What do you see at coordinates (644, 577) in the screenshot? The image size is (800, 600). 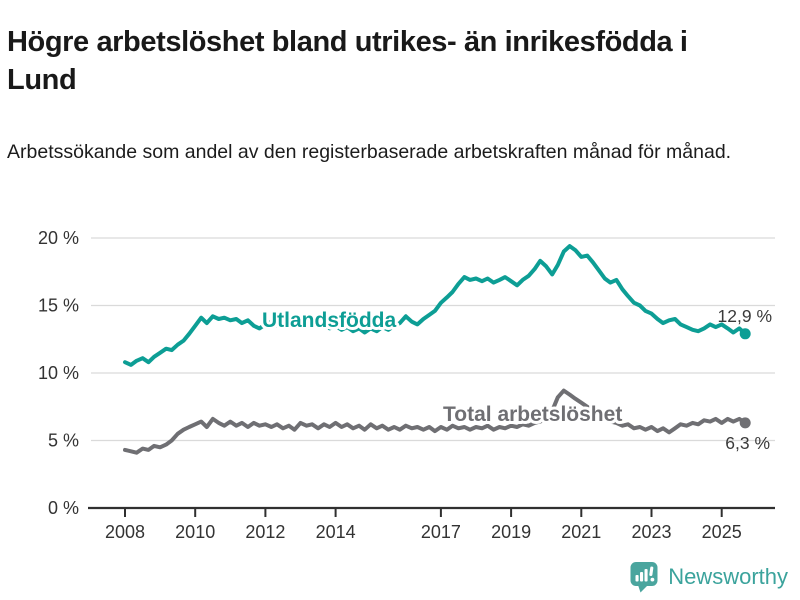 I see `speech-bubble-bar-chart-icon` at bounding box center [644, 577].